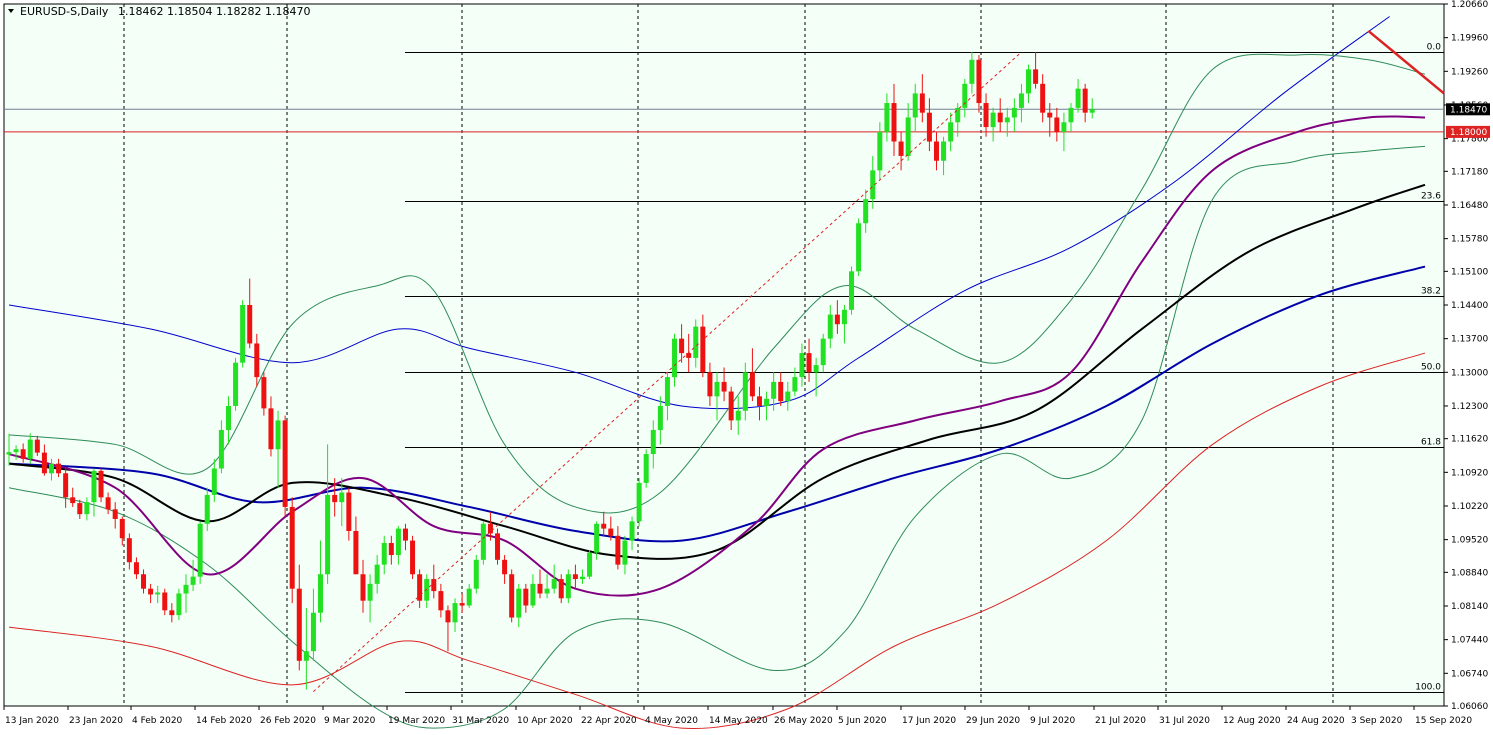 This screenshot has width=1493, height=735. What do you see at coordinates (1252, 721) in the screenshot?
I see `time-tick-label: 12 Aug 2020` at bounding box center [1252, 721].